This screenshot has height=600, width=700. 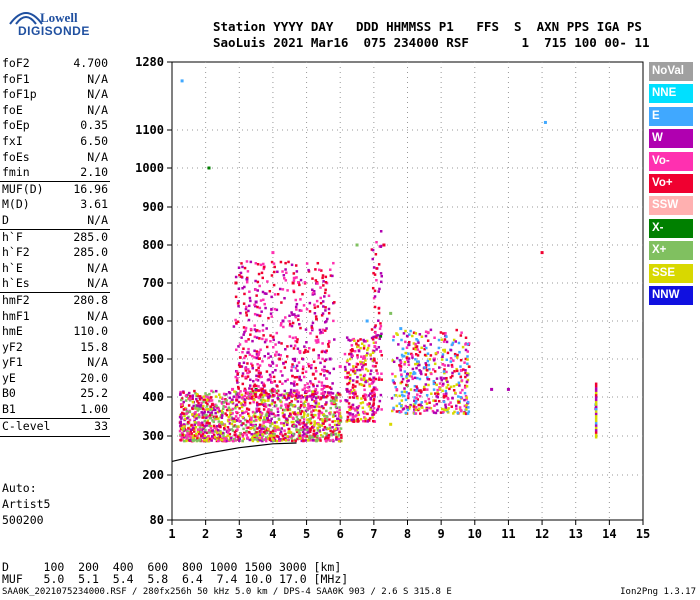 I want to click on x-tick-label: 6, so click(x=340, y=534).